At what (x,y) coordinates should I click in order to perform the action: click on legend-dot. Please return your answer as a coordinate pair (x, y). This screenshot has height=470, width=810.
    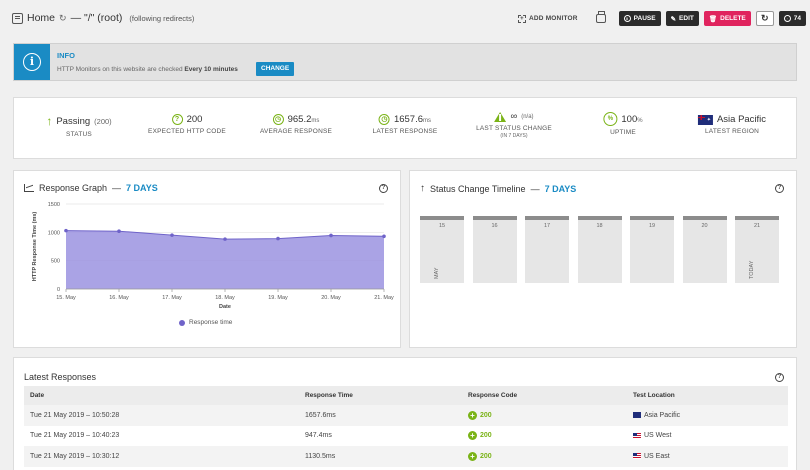
    Looking at the image, I should click on (182, 322).